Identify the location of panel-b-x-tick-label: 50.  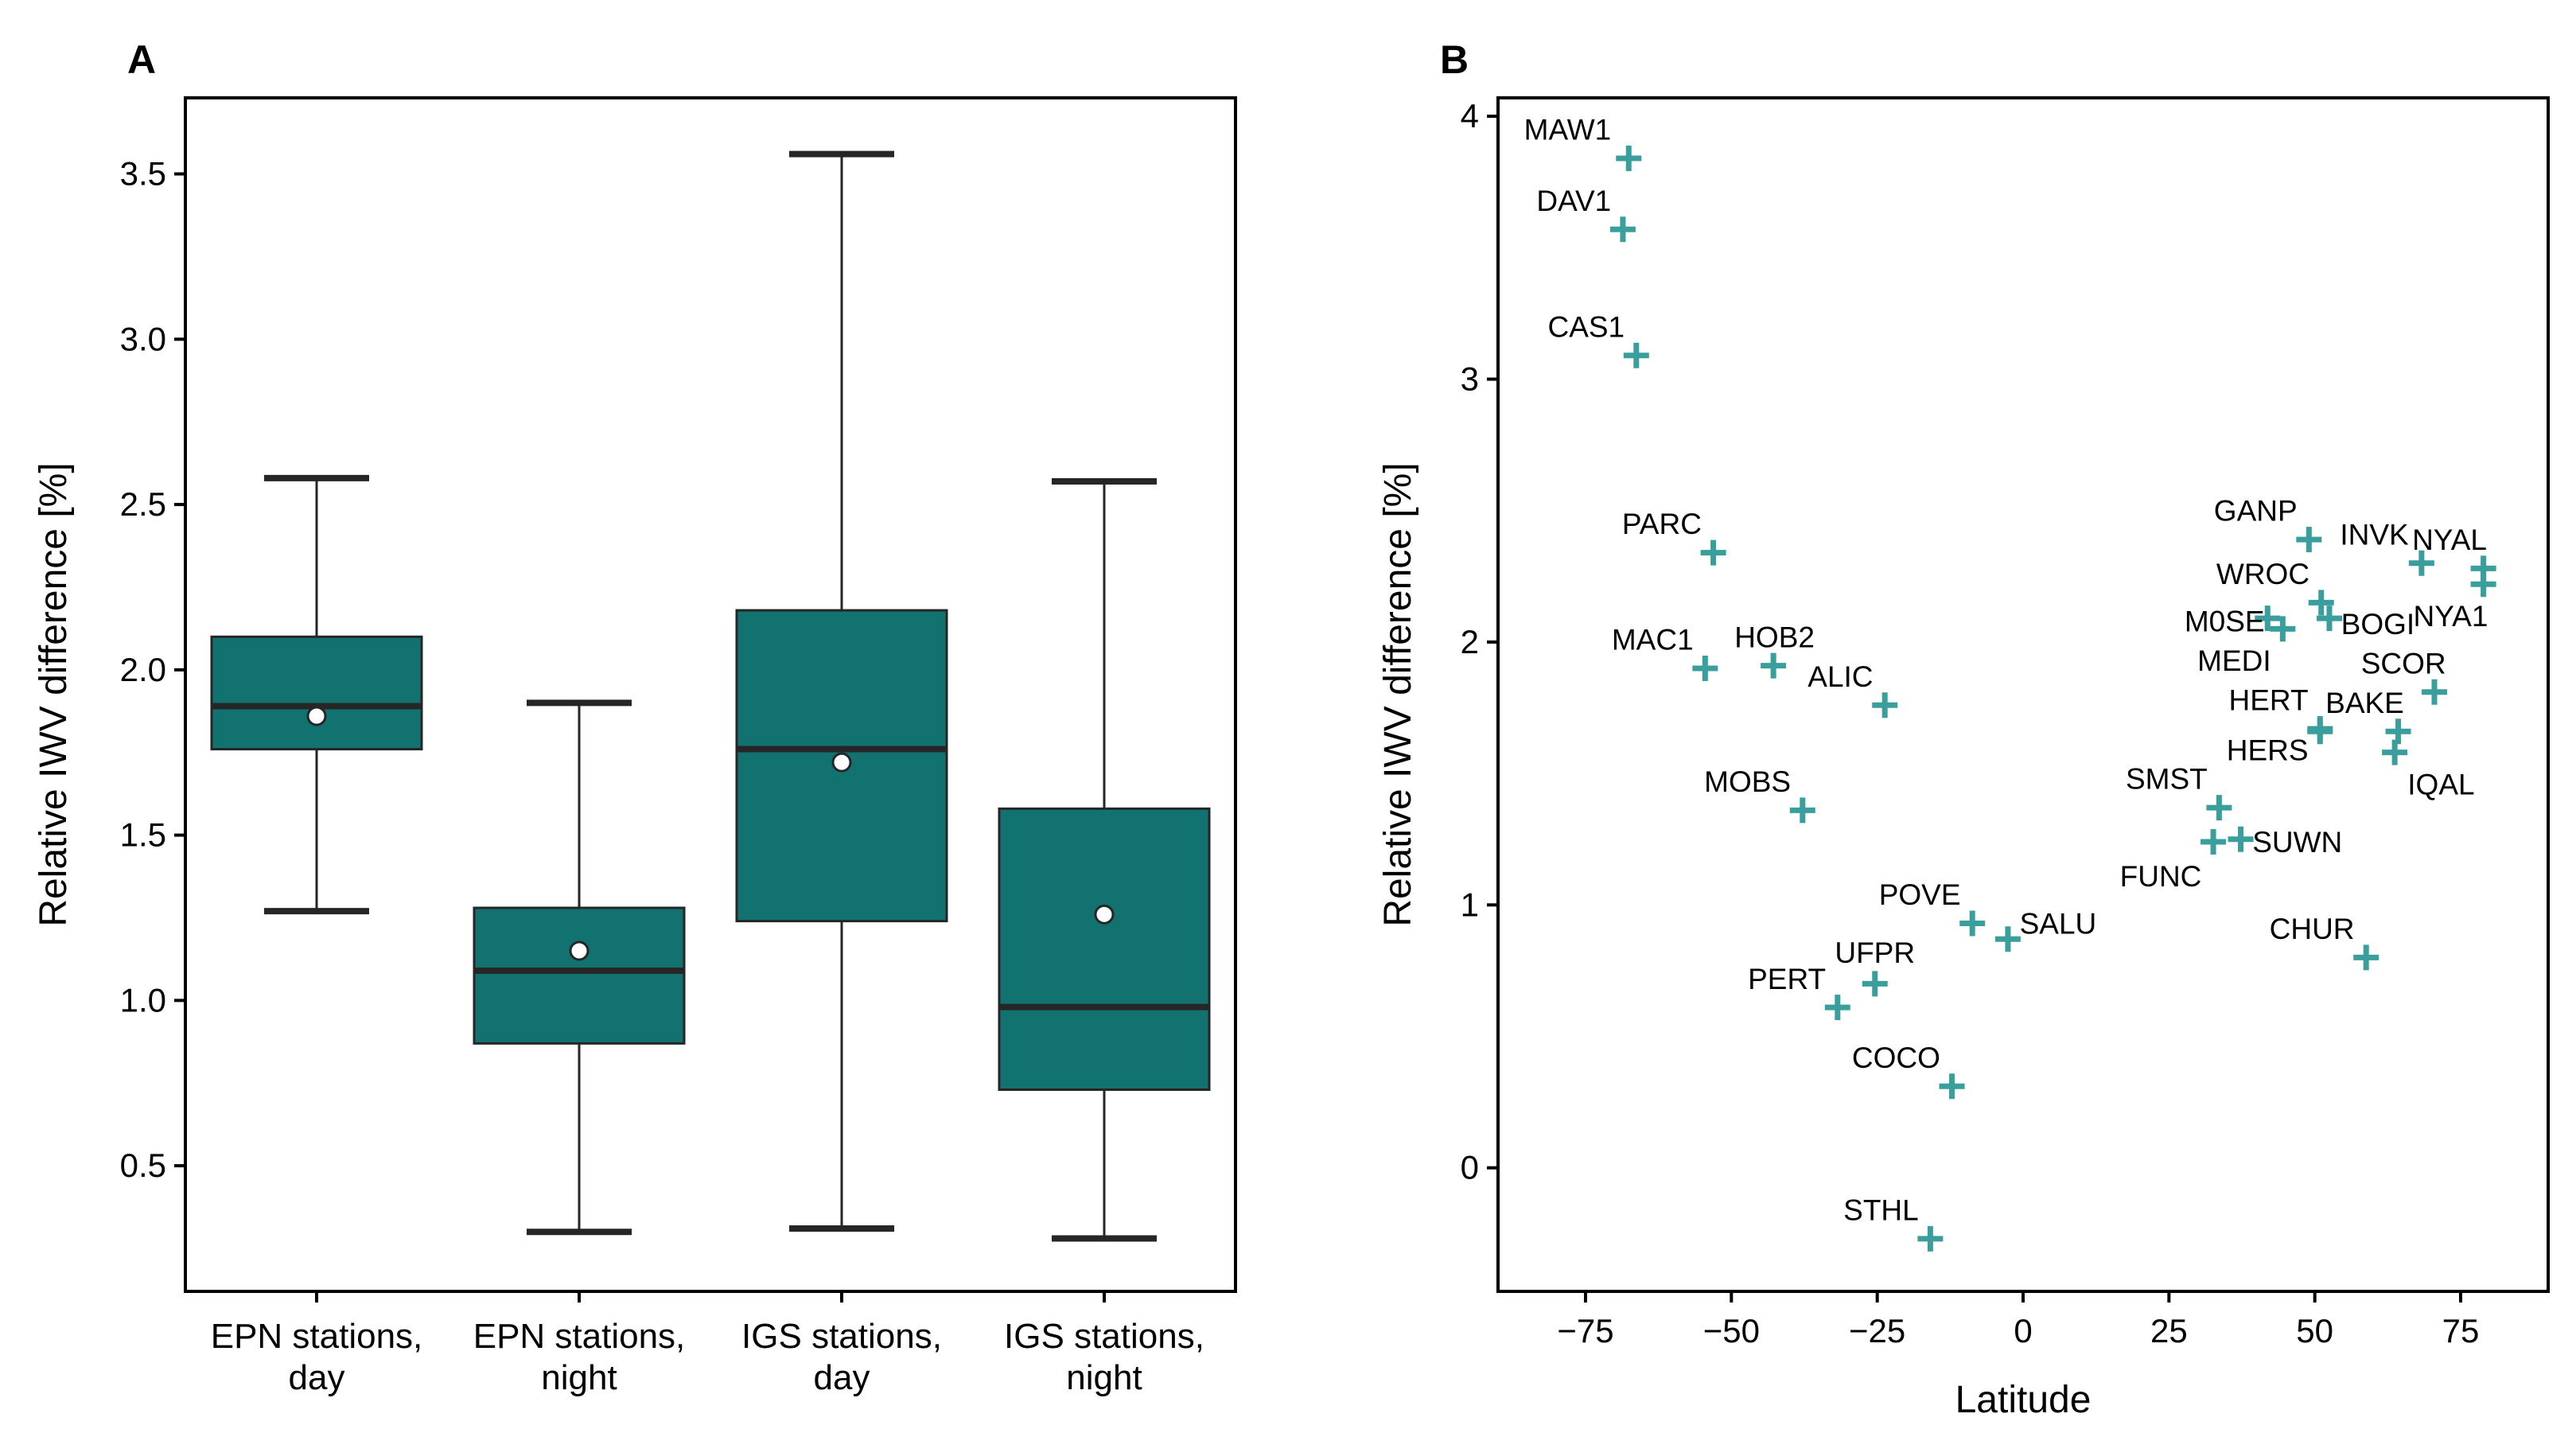
(2315, 1330).